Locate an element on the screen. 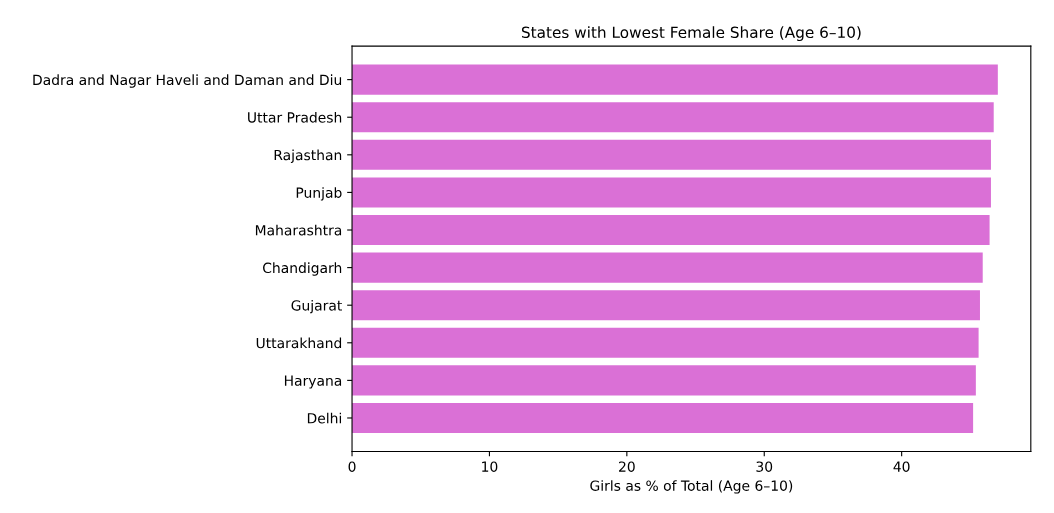 The image size is (1054, 513). y-tick-label: Maharashtra is located at coordinates (298, 230).